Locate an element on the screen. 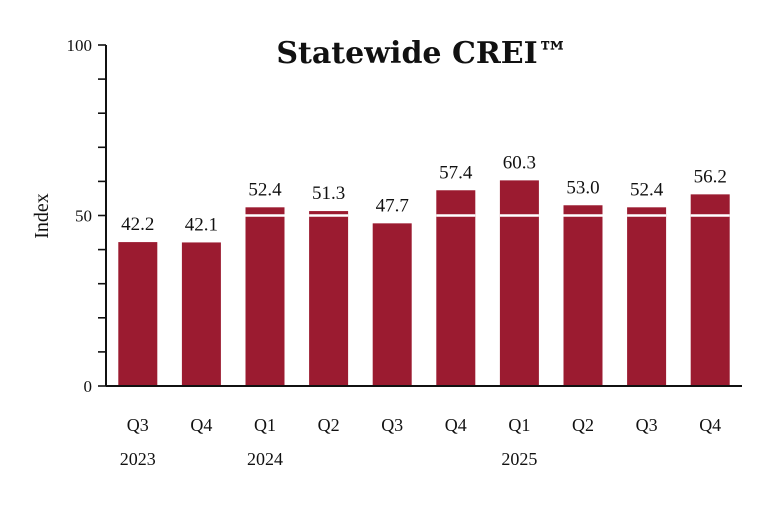  y-tick-label: 0 is located at coordinates (88, 386).